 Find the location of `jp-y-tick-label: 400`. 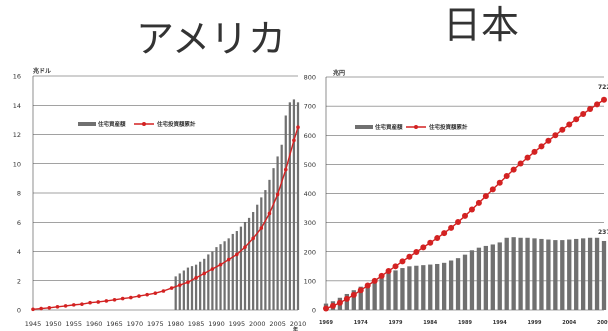

jp-y-tick-label: 400 is located at coordinates (310, 194).